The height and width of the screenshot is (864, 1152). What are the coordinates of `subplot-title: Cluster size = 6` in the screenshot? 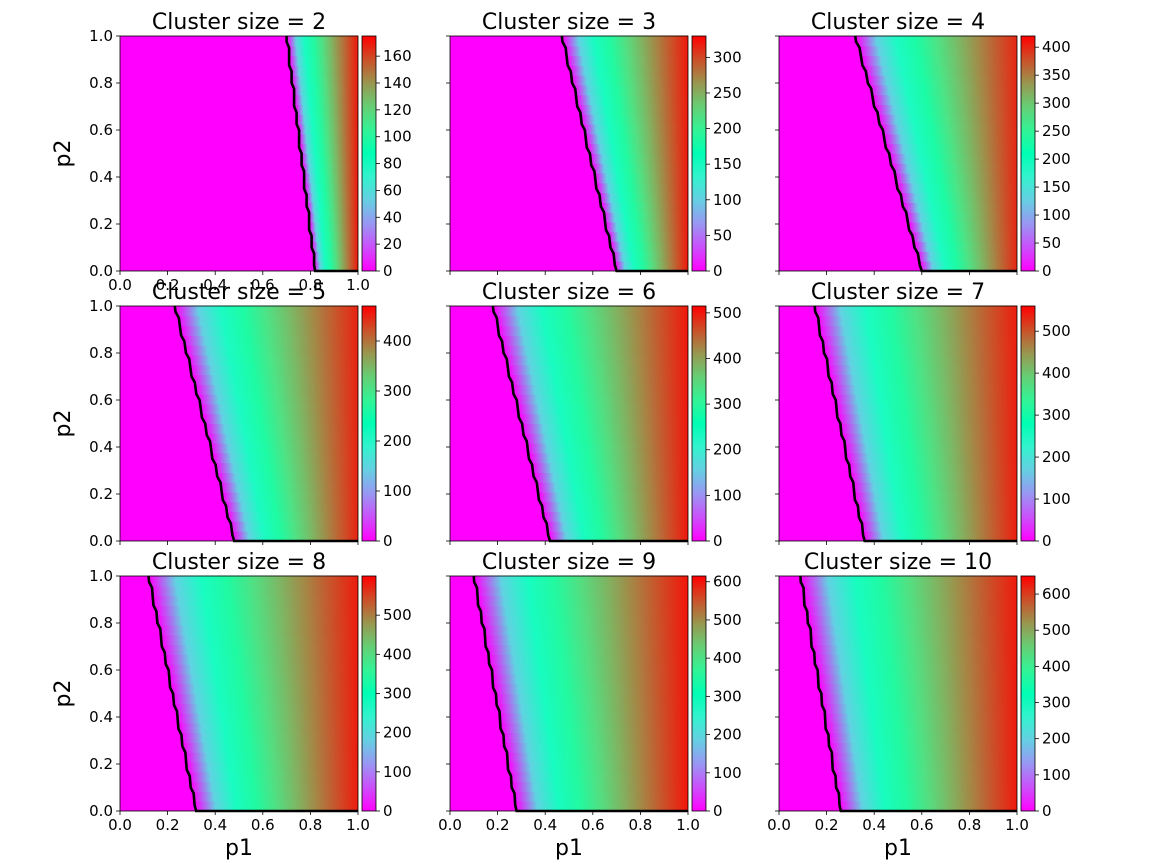 It's located at (569, 292).